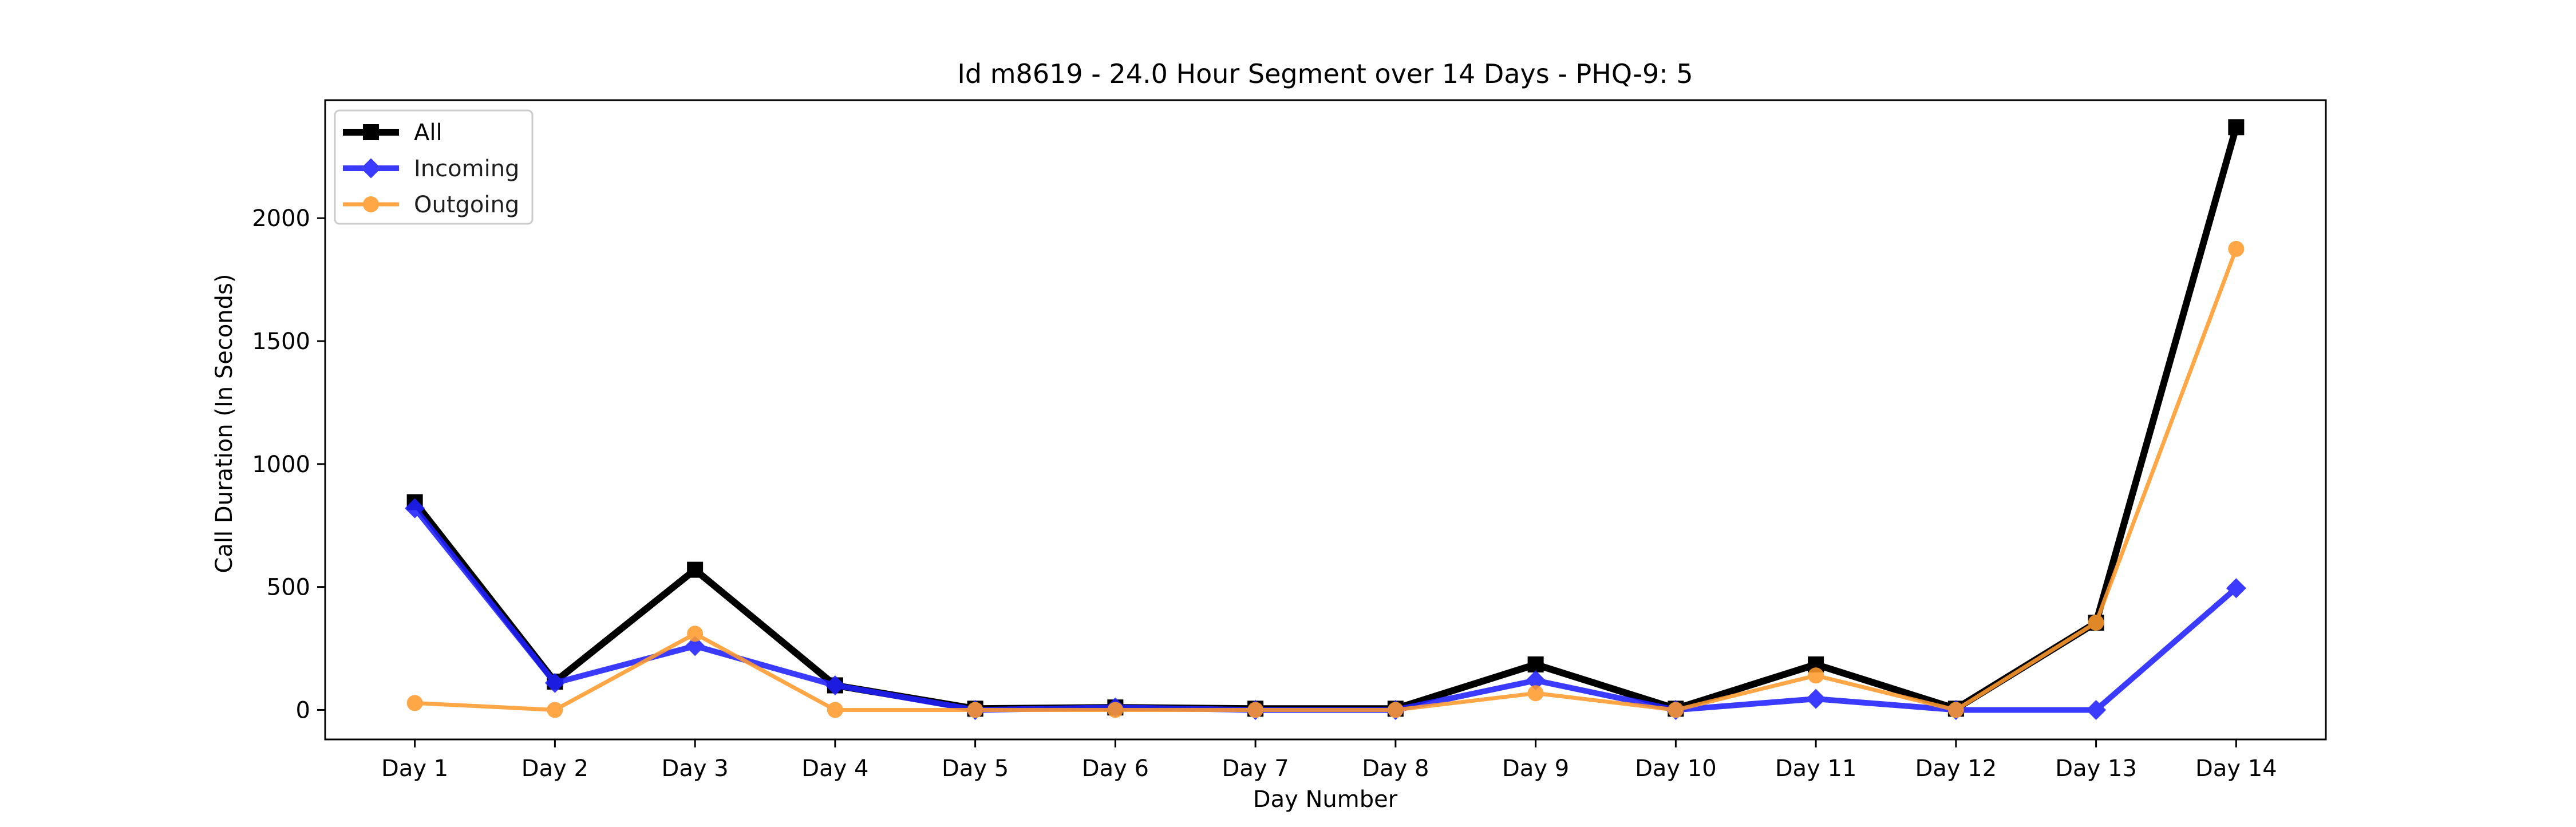 The height and width of the screenshot is (827, 2576). I want to click on legend-item-incoming: Incoming, so click(431, 169).